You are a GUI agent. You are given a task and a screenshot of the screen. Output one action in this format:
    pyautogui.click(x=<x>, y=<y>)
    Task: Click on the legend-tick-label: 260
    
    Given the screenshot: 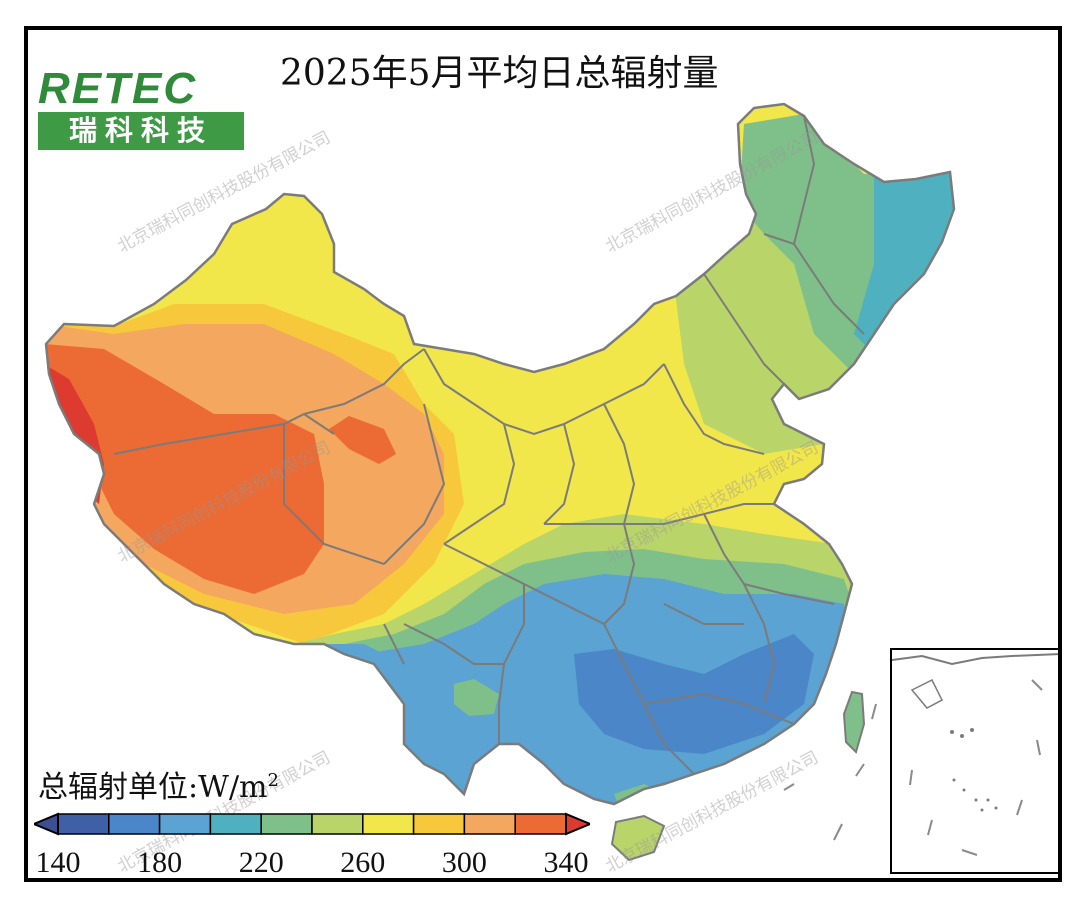 What is the action you would take?
    pyautogui.click(x=363, y=862)
    